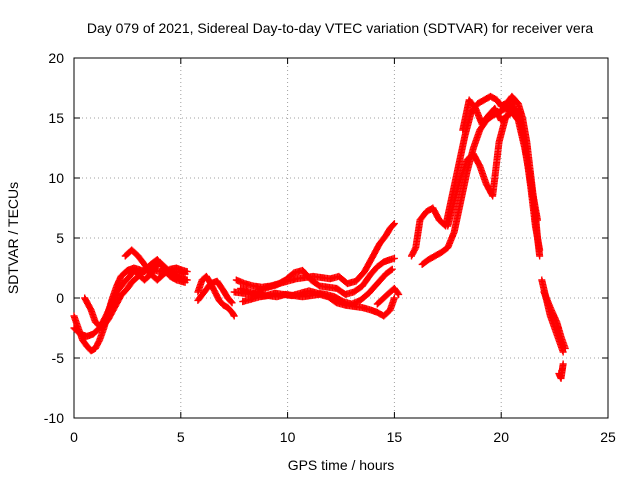 The image size is (640, 480). Describe the element at coordinates (74, 437) in the screenshot. I see `x-tick-label: 0` at that location.